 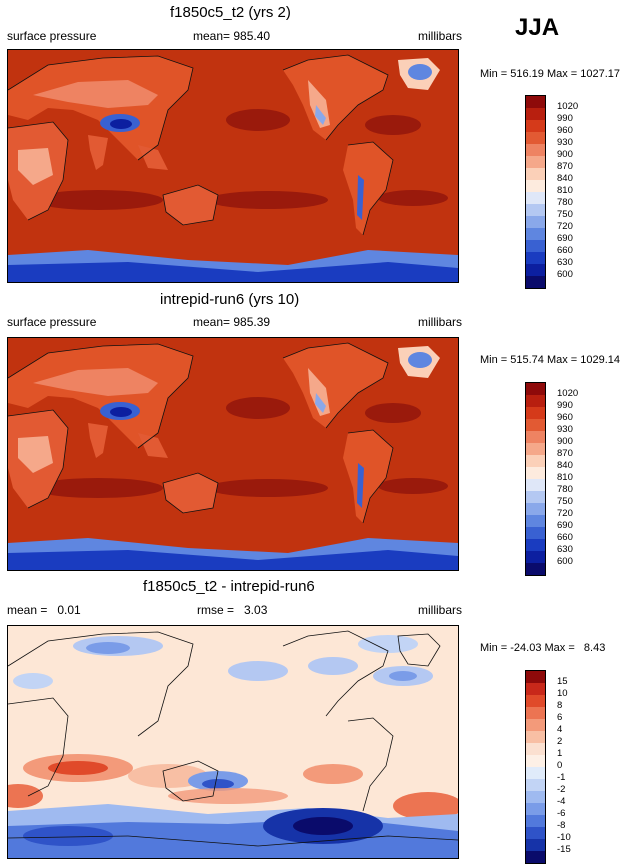 I want to click on panel1-colorbar, so click(x=535, y=192).